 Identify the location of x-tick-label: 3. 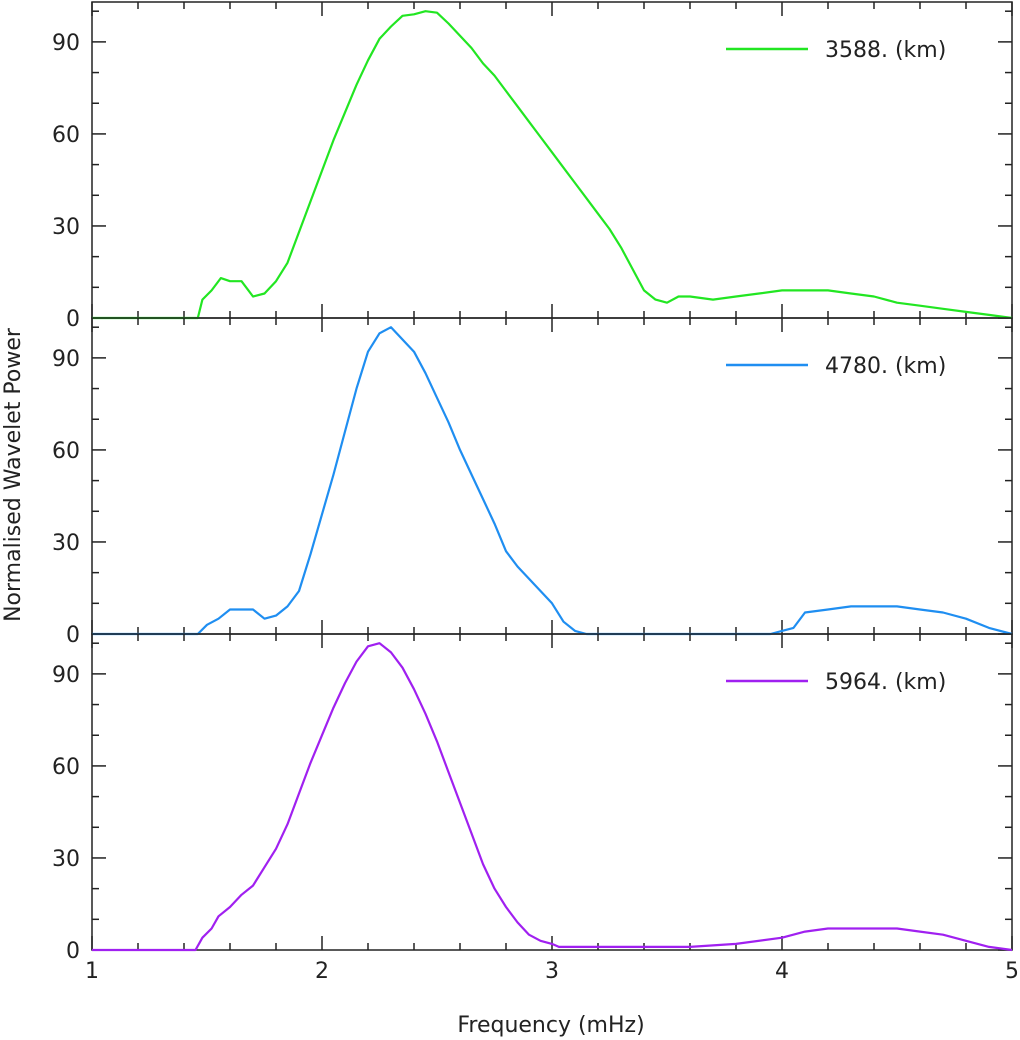
(552, 971).